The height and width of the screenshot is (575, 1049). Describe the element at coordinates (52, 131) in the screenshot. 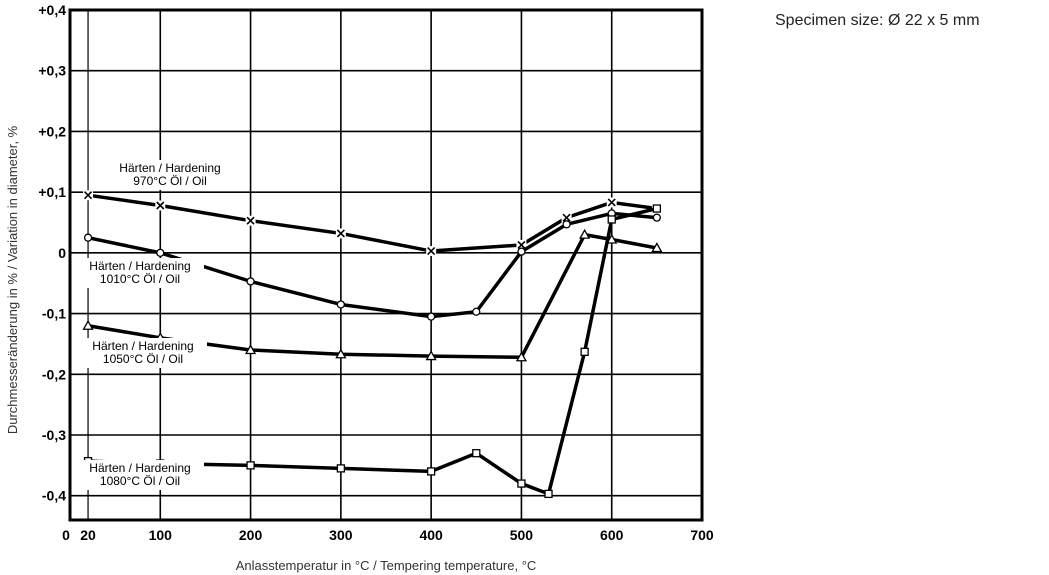

I see `y-tick-label: +0,2` at that location.